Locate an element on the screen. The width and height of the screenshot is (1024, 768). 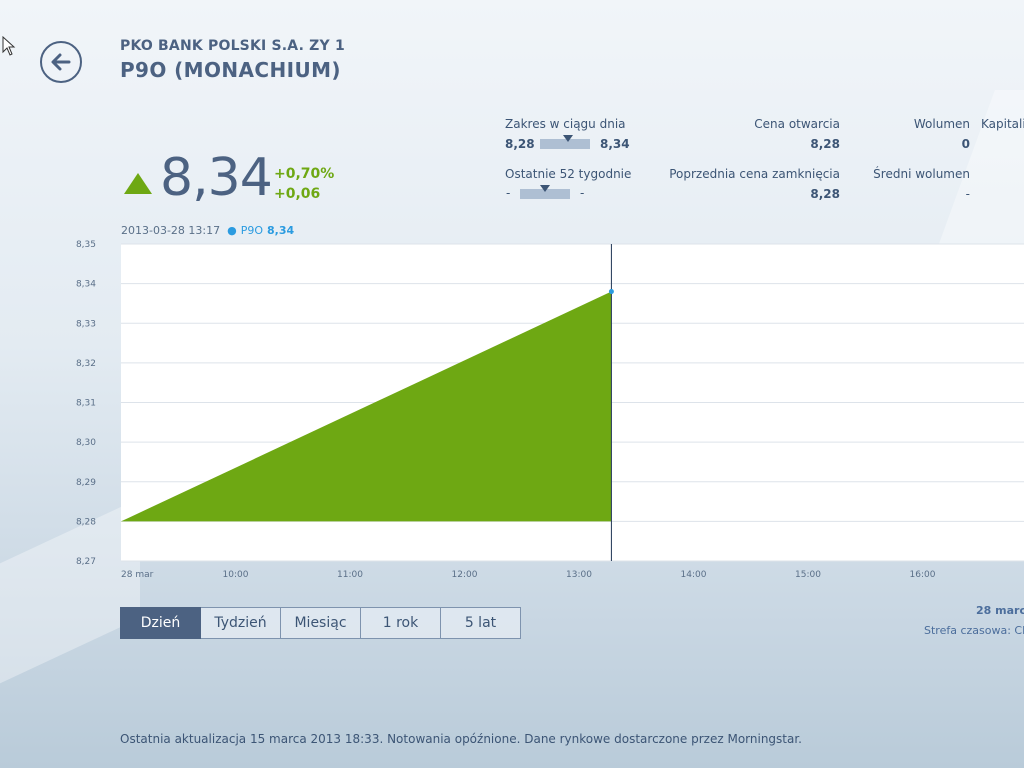
open-label: Cena otwarcia is located at coordinates (797, 124).